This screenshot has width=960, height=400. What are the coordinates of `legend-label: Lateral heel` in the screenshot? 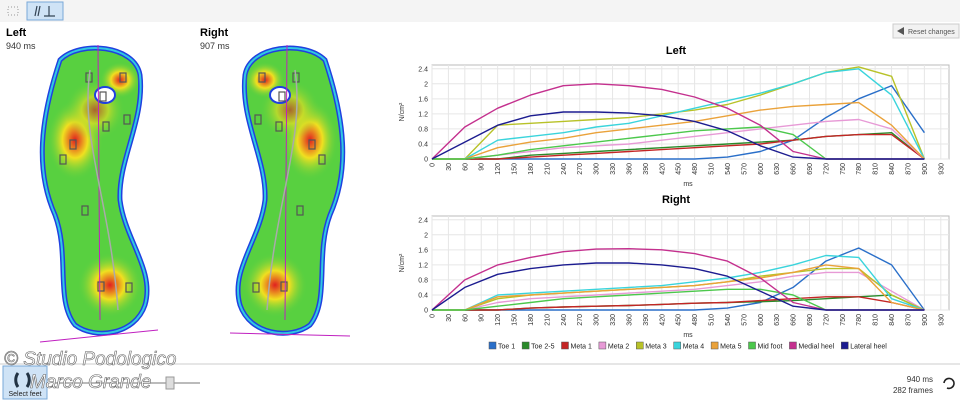 It's located at (868, 347).